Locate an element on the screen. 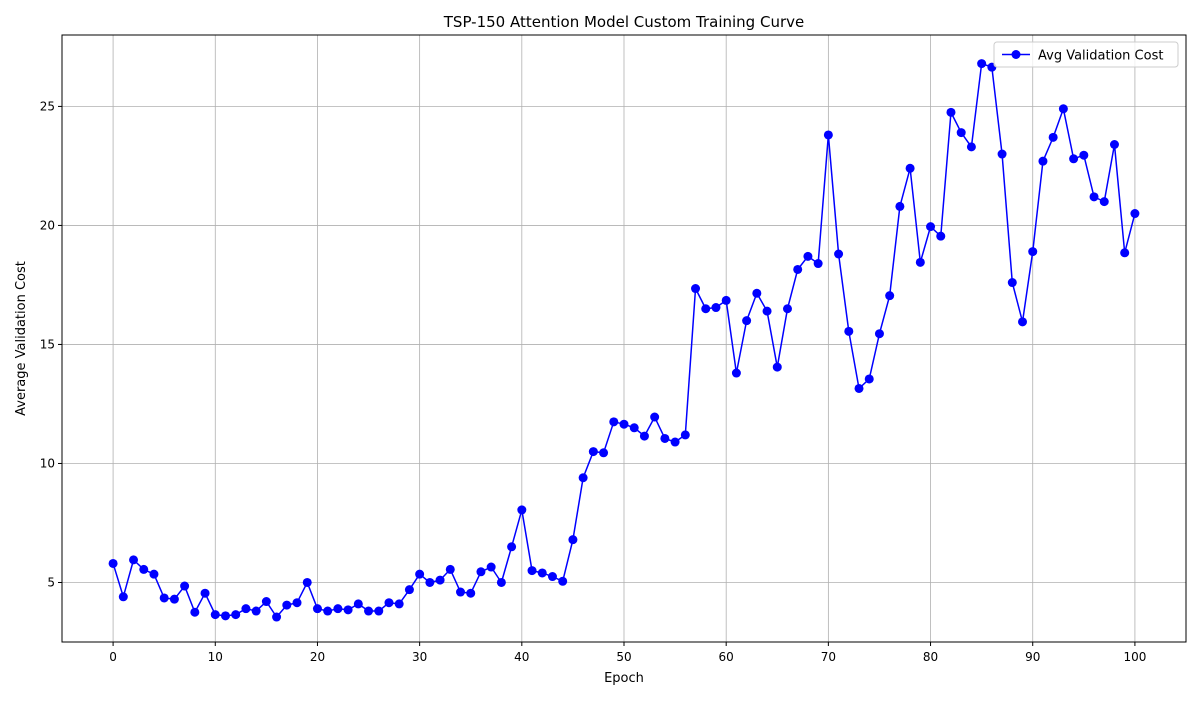 The height and width of the screenshot is (704, 1200). x-tick-label: 100 is located at coordinates (1134, 657).